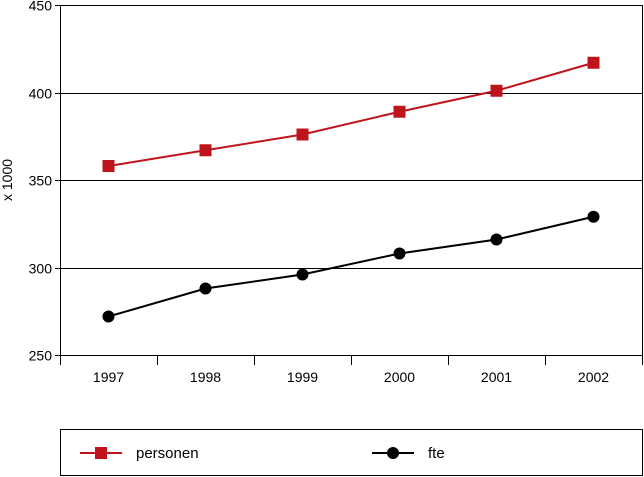 This screenshot has height=477, width=644. I want to click on x-tick-label: 2001, so click(496, 377).